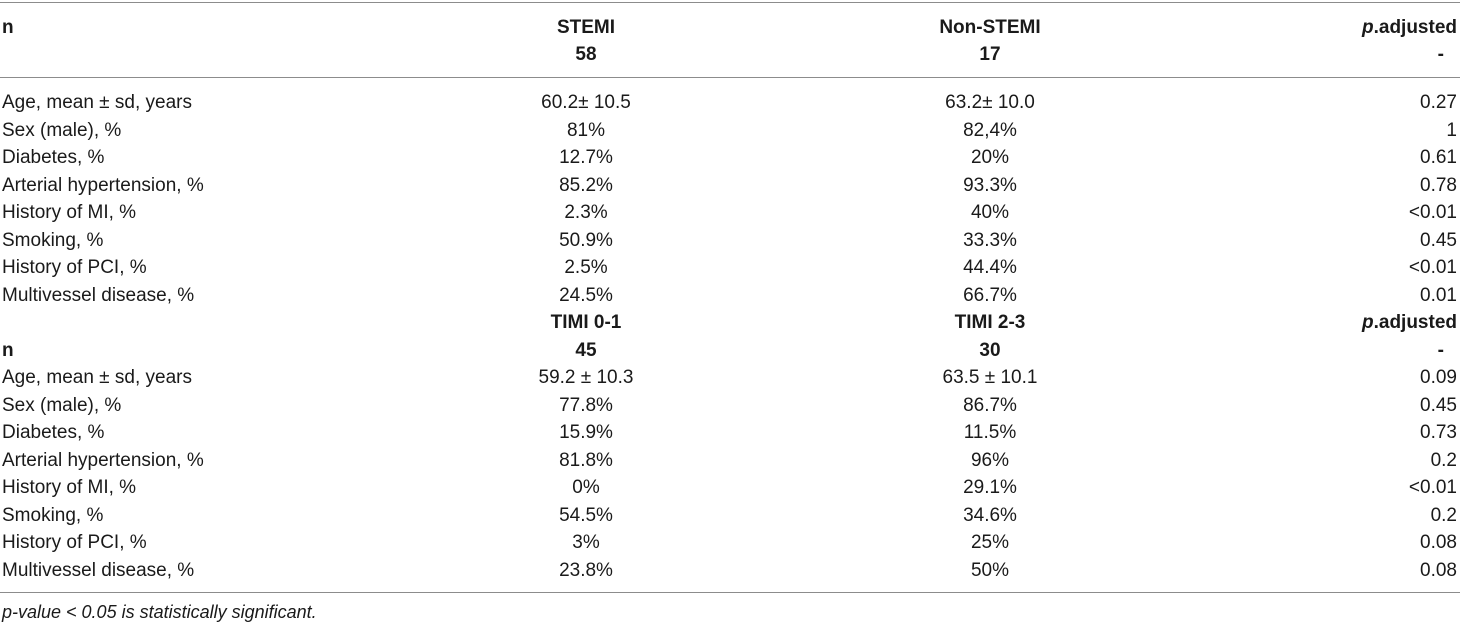 The image size is (1460, 625). What do you see at coordinates (586, 405) in the screenshot?
I see `timi01-value: 77.8%` at bounding box center [586, 405].